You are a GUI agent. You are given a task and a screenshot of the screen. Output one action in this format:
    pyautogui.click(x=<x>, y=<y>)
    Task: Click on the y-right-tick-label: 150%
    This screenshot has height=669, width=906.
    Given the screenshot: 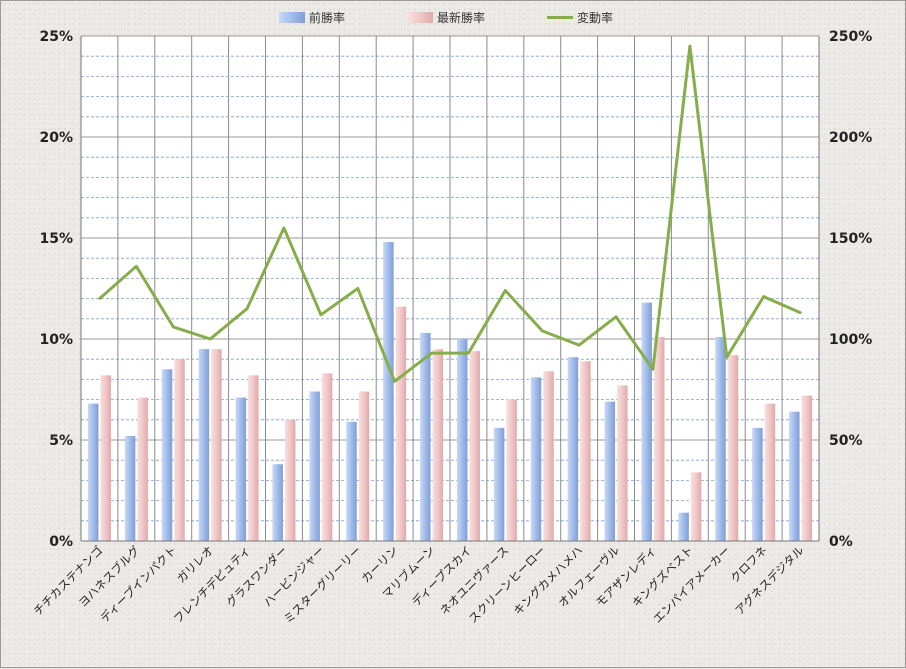 What is the action you would take?
    pyautogui.click(x=850, y=239)
    